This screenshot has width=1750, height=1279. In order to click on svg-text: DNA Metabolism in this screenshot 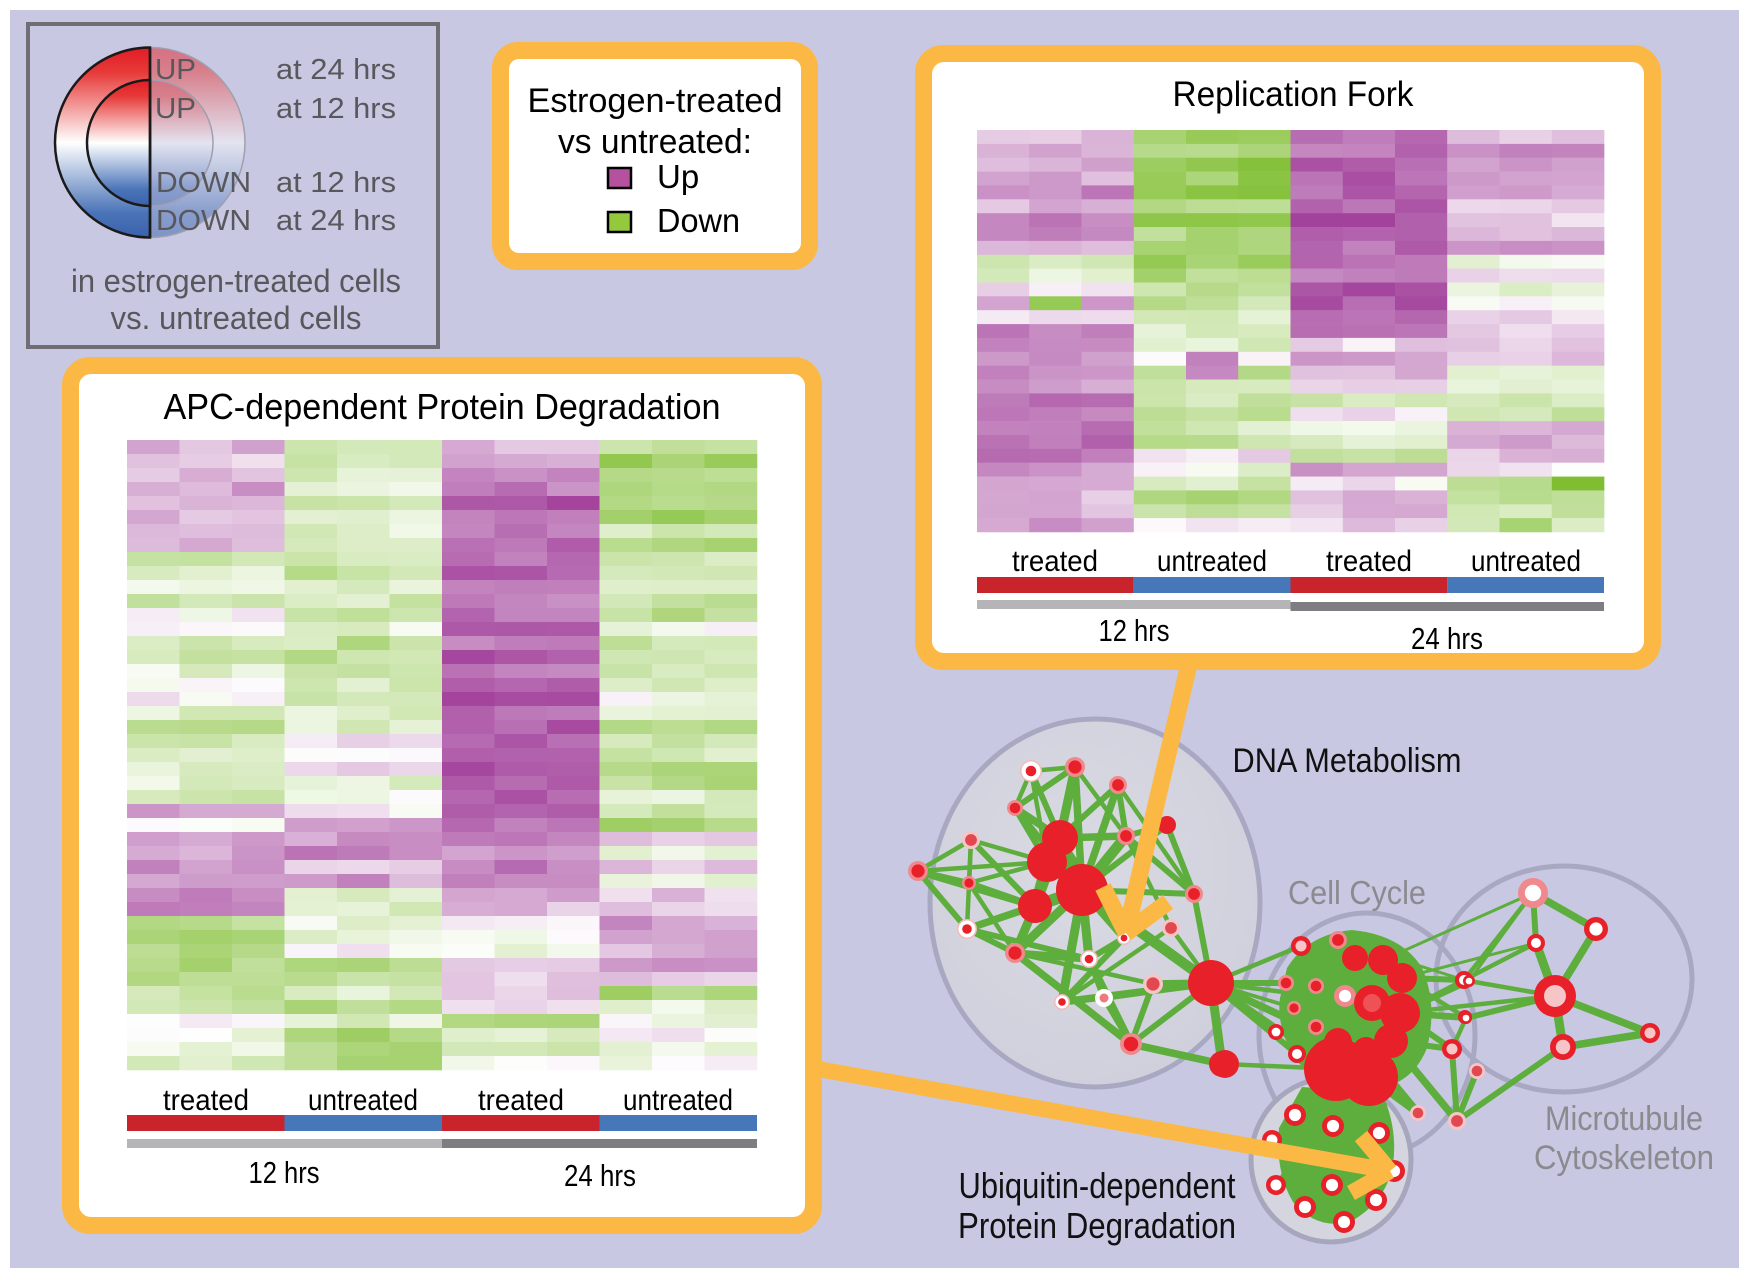, I will do `click(1347, 761)`.